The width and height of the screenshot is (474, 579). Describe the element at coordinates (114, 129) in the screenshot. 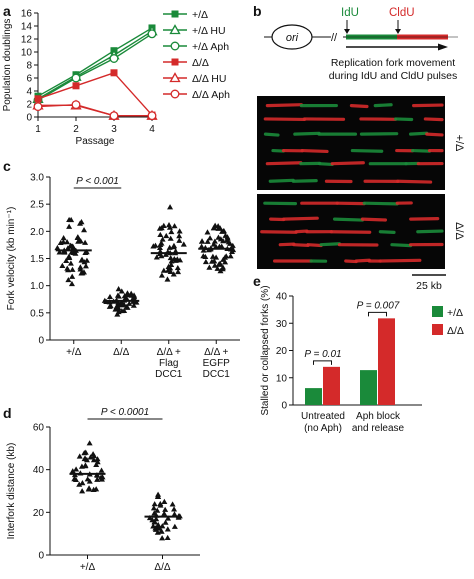

I see `x-tick-label: 3` at that location.